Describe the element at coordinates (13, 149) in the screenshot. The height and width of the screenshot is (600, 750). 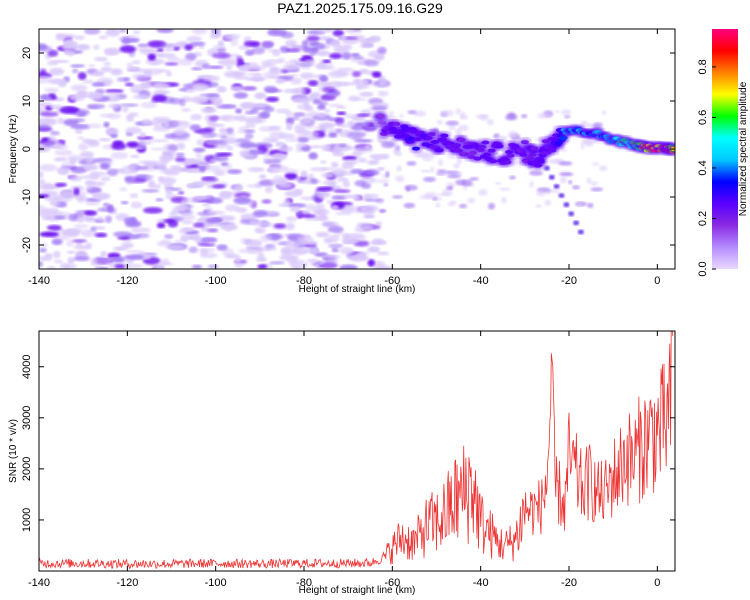
I see `spectrogram-y-label: Frequency (Hz)` at that location.